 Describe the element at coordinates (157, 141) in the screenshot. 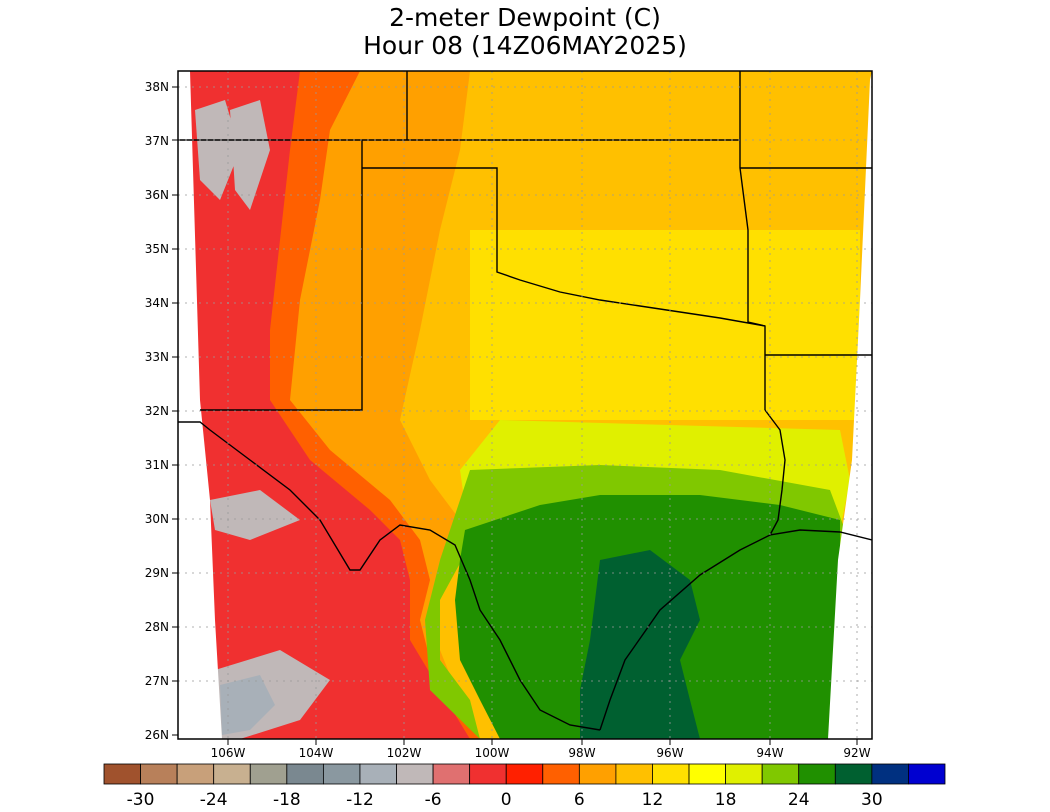

I see `lat-label: 37N` at that location.